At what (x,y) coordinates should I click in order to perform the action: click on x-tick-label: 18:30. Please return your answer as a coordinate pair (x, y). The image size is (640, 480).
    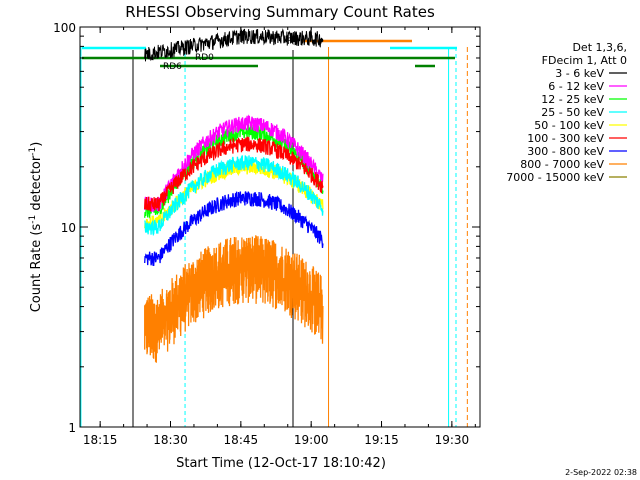
    Looking at the image, I should click on (170, 440).